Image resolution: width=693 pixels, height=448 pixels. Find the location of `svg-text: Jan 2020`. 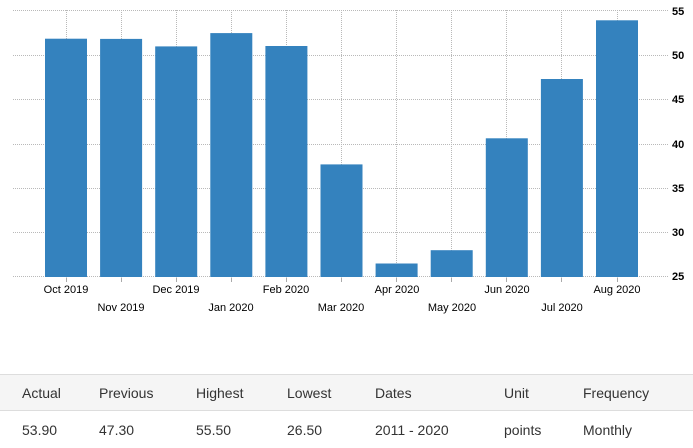

svg-text: Jan 2020 is located at coordinates (230, 308).